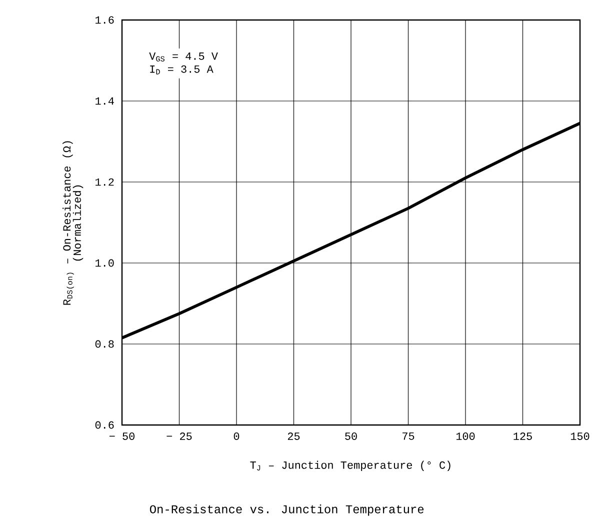 The width and height of the screenshot is (610, 531). What do you see at coordinates (580, 436) in the screenshot?
I see `x-tick-label: 150` at bounding box center [580, 436].